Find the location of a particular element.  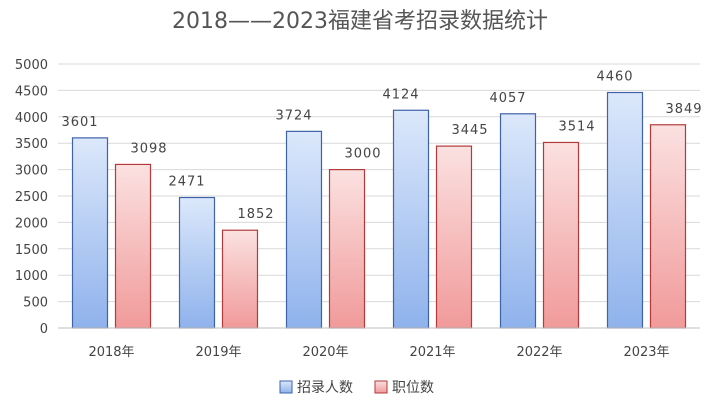

data-label: 4057 is located at coordinates (507, 98).